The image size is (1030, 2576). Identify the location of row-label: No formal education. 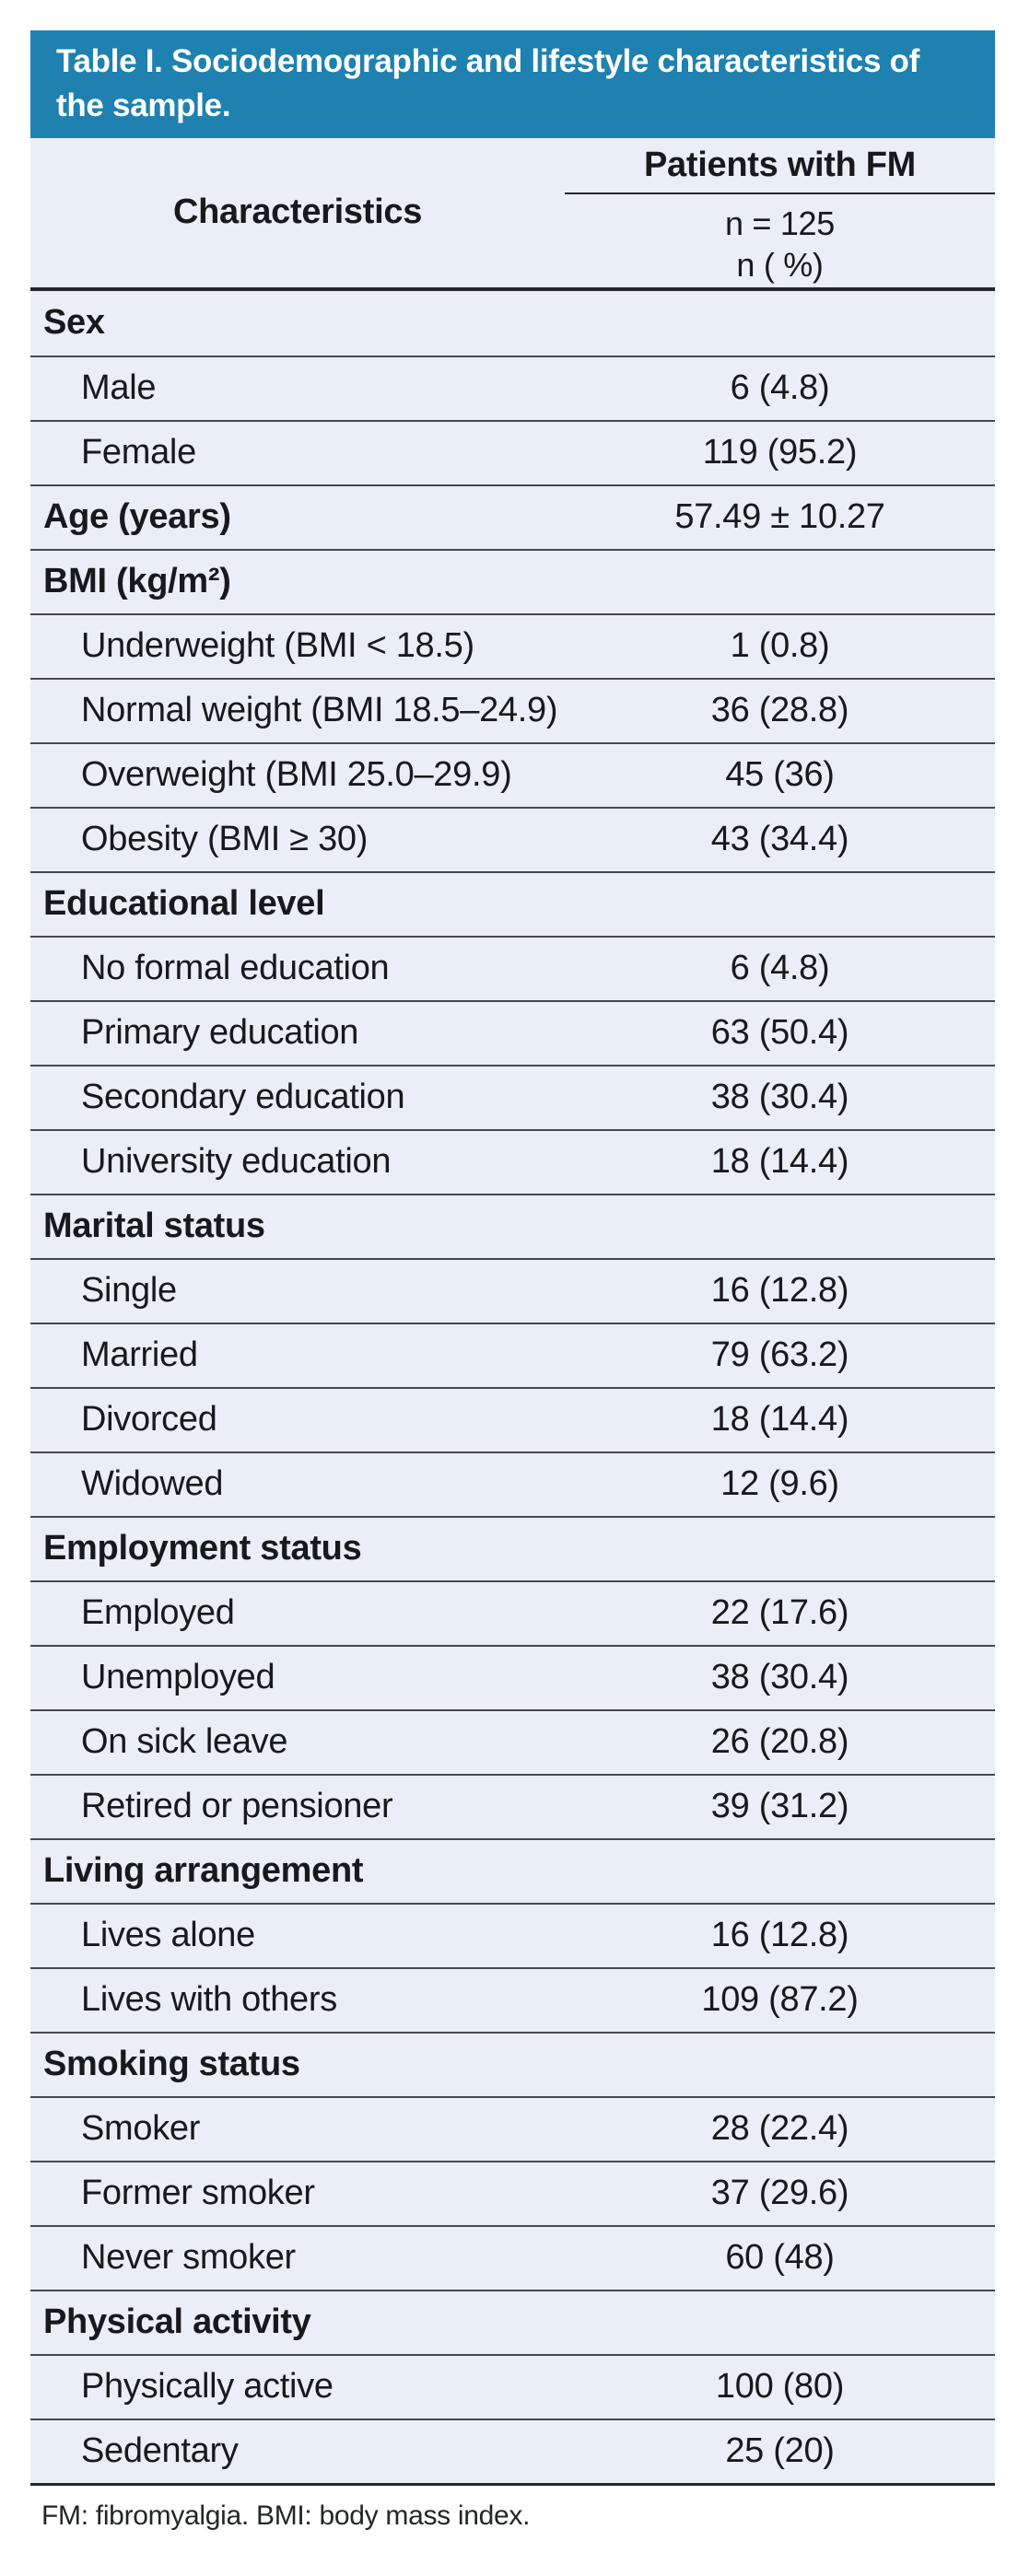
(236, 968).